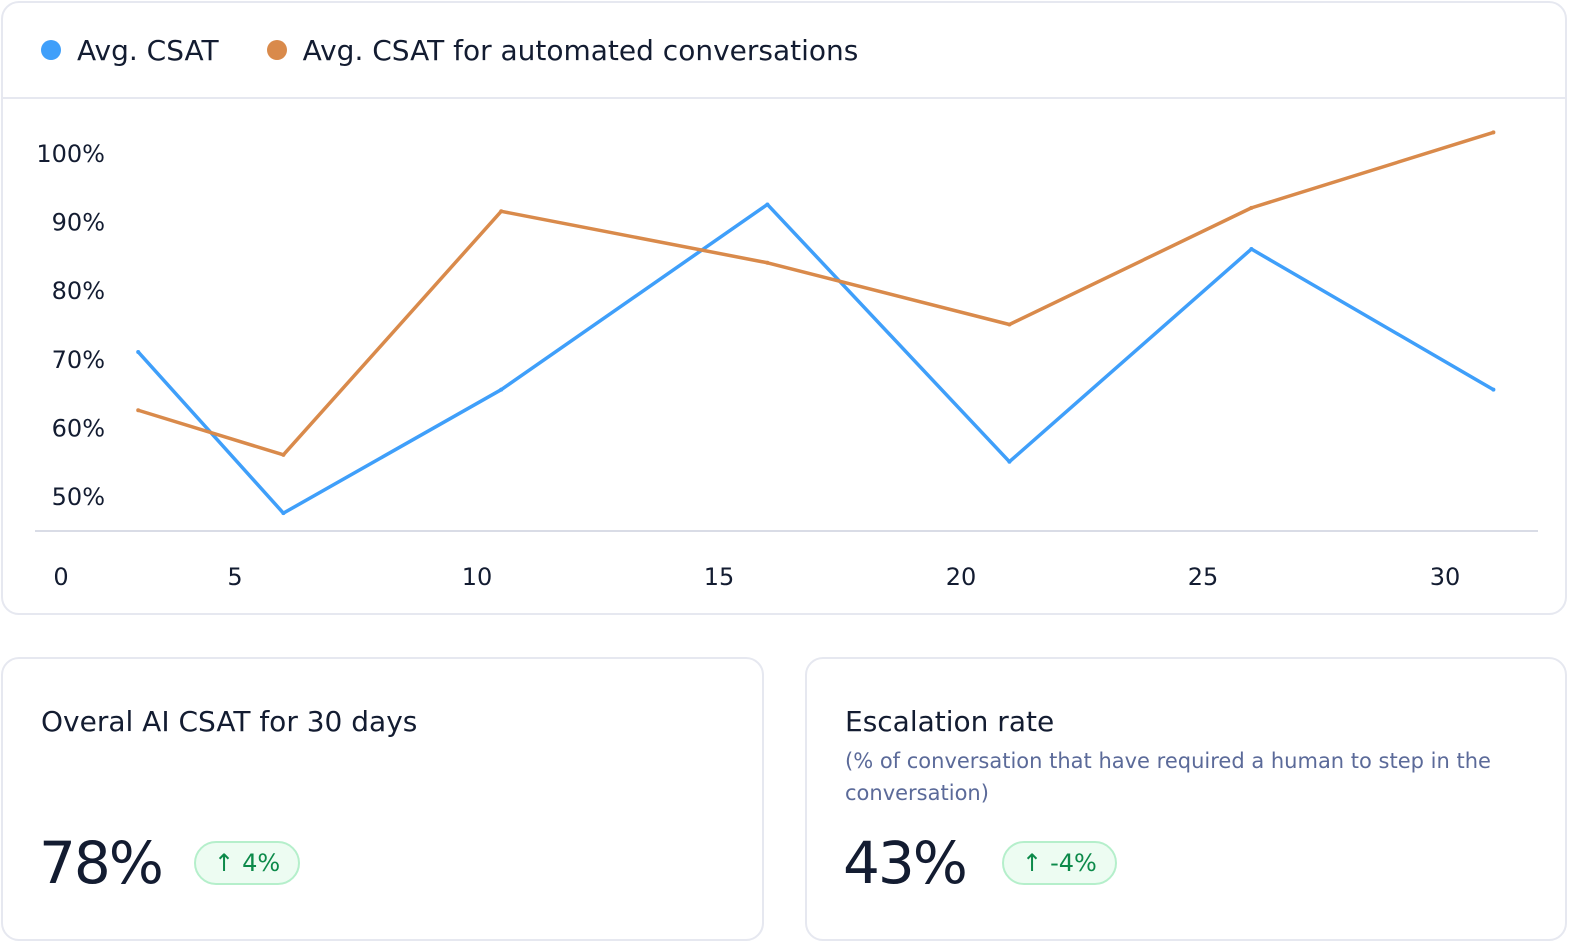 This screenshot has width=1580, height=949. What do you see at coordinates (101, 863) in the screenshot?
I see `csat-value: 78%` at bounding box center [101, 863].